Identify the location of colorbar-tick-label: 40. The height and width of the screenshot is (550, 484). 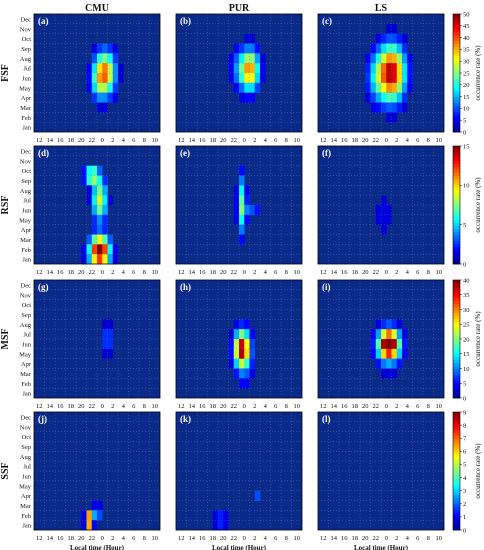
(466, 280).